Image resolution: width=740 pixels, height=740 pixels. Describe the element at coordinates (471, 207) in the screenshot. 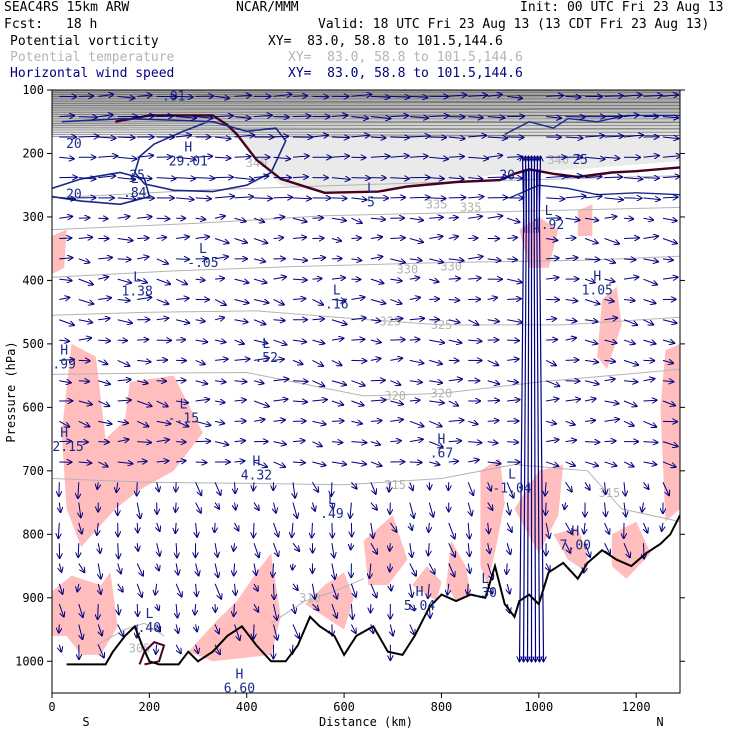

I see `theta-label: 335` at that location.